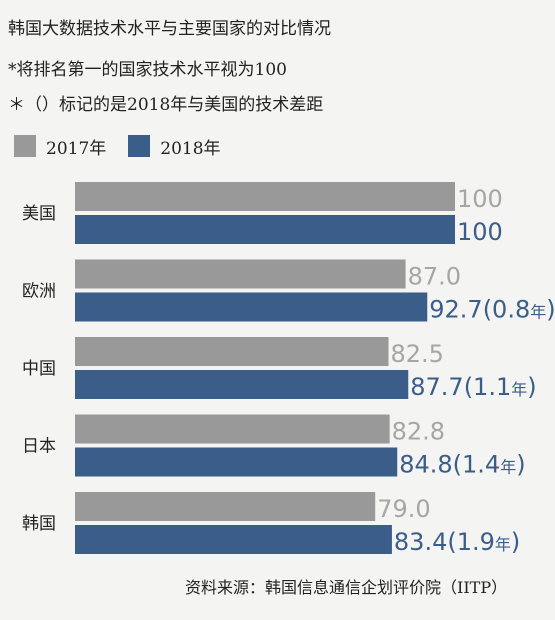 The height and width of the screenshot is (620, 555). What do you see at coordinates (39, 214) in the screenshot?
I see `category-label: 美国` at bounding box center [39, 214].